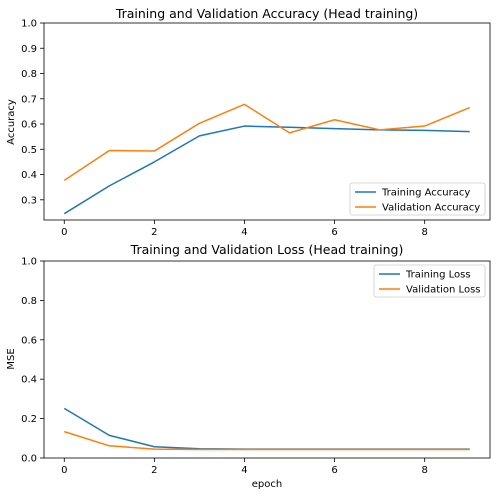  Describe the element at coordinates (11, 358) in the screenshot. I see `loss-y-axis-label: MSE` at that location.